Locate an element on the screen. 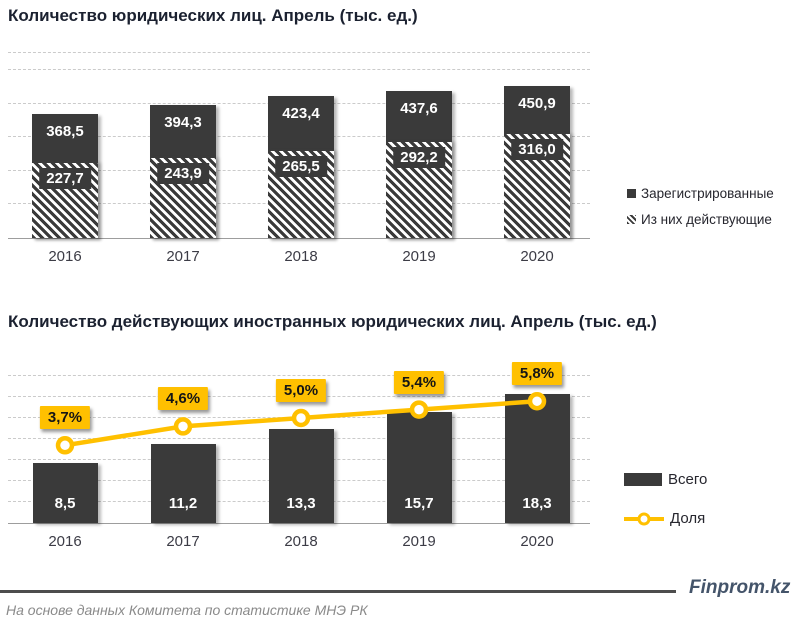 The height and width of the screenshot is (628, 800). legend-item-active: Из них действующие is located at coordinates (700, 219).